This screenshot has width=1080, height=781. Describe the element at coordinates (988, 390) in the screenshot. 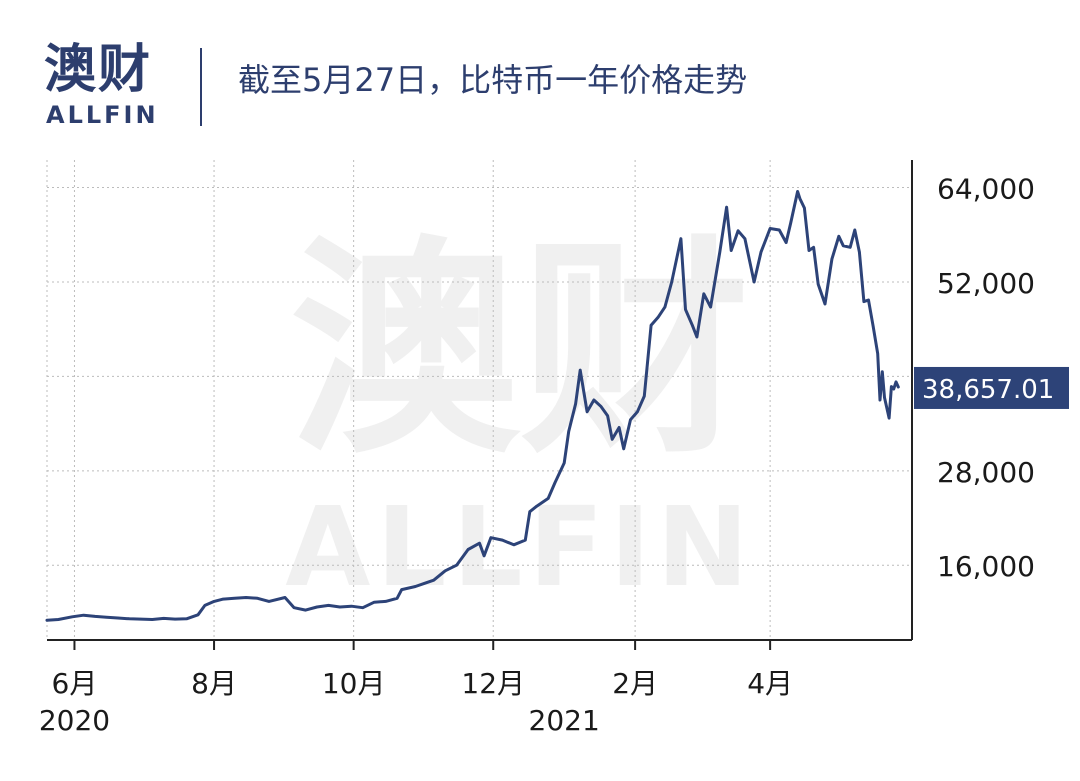

I see `last-value-label: 38,657.01` at that location.